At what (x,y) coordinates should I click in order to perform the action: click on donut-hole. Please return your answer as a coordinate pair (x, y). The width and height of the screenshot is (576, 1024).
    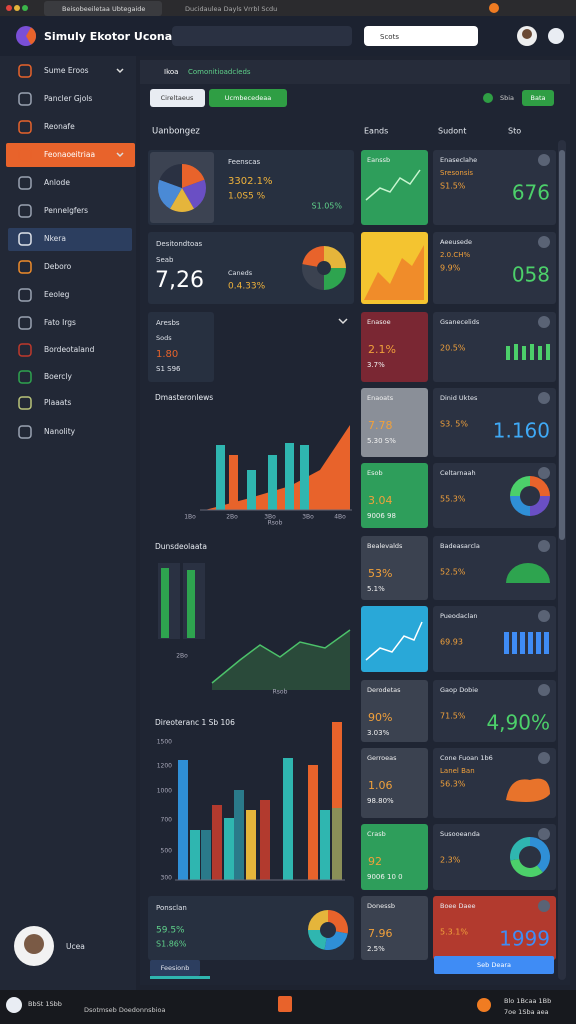
    Looking at the image, I should click on (328, 930).